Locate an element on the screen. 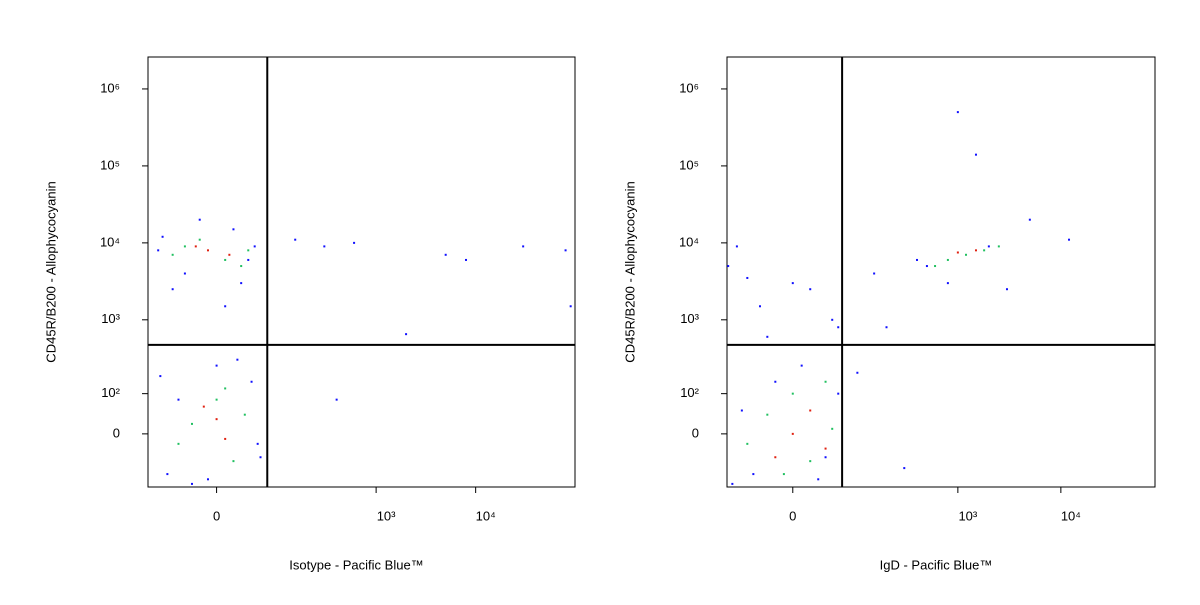  x-tick-label: 10³ is located at coordinates (386, 515).